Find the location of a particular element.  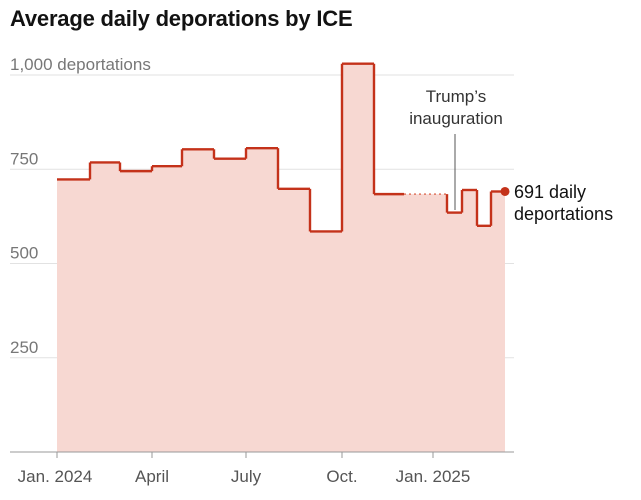

end-value-annotation-label: deportations is located at coordinates (563, 214).